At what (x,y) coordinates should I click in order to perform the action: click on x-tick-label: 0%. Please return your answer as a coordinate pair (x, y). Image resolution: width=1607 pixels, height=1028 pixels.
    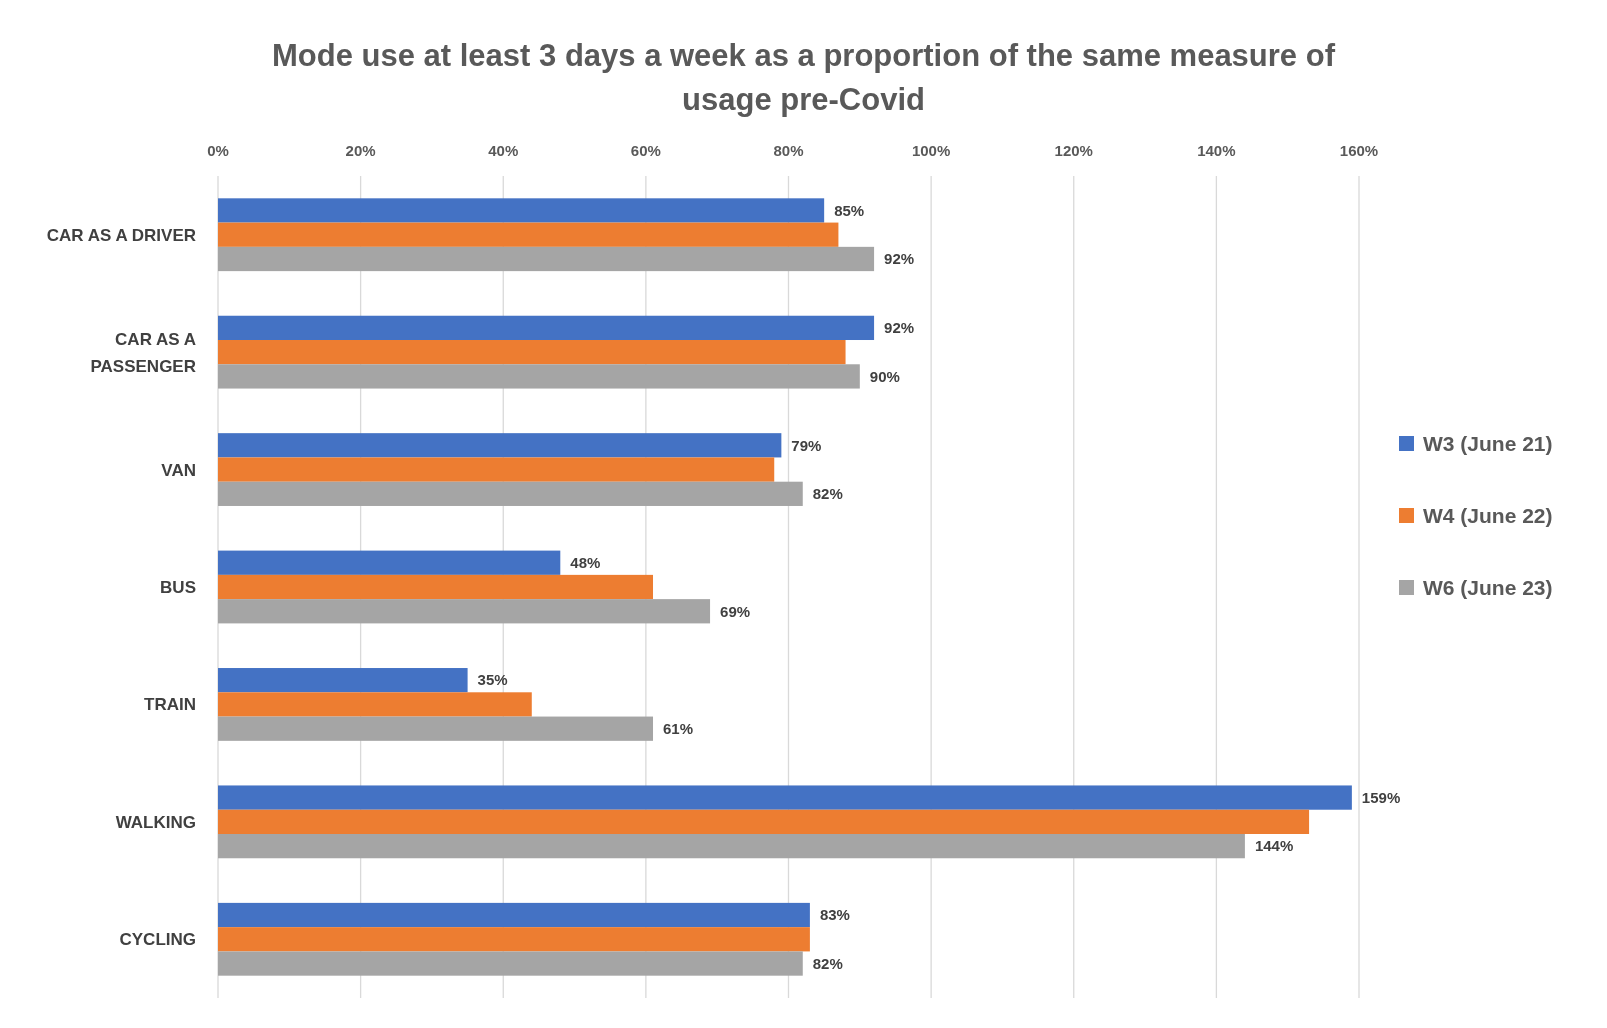
    Looking at the image, I should click on (218, 150).